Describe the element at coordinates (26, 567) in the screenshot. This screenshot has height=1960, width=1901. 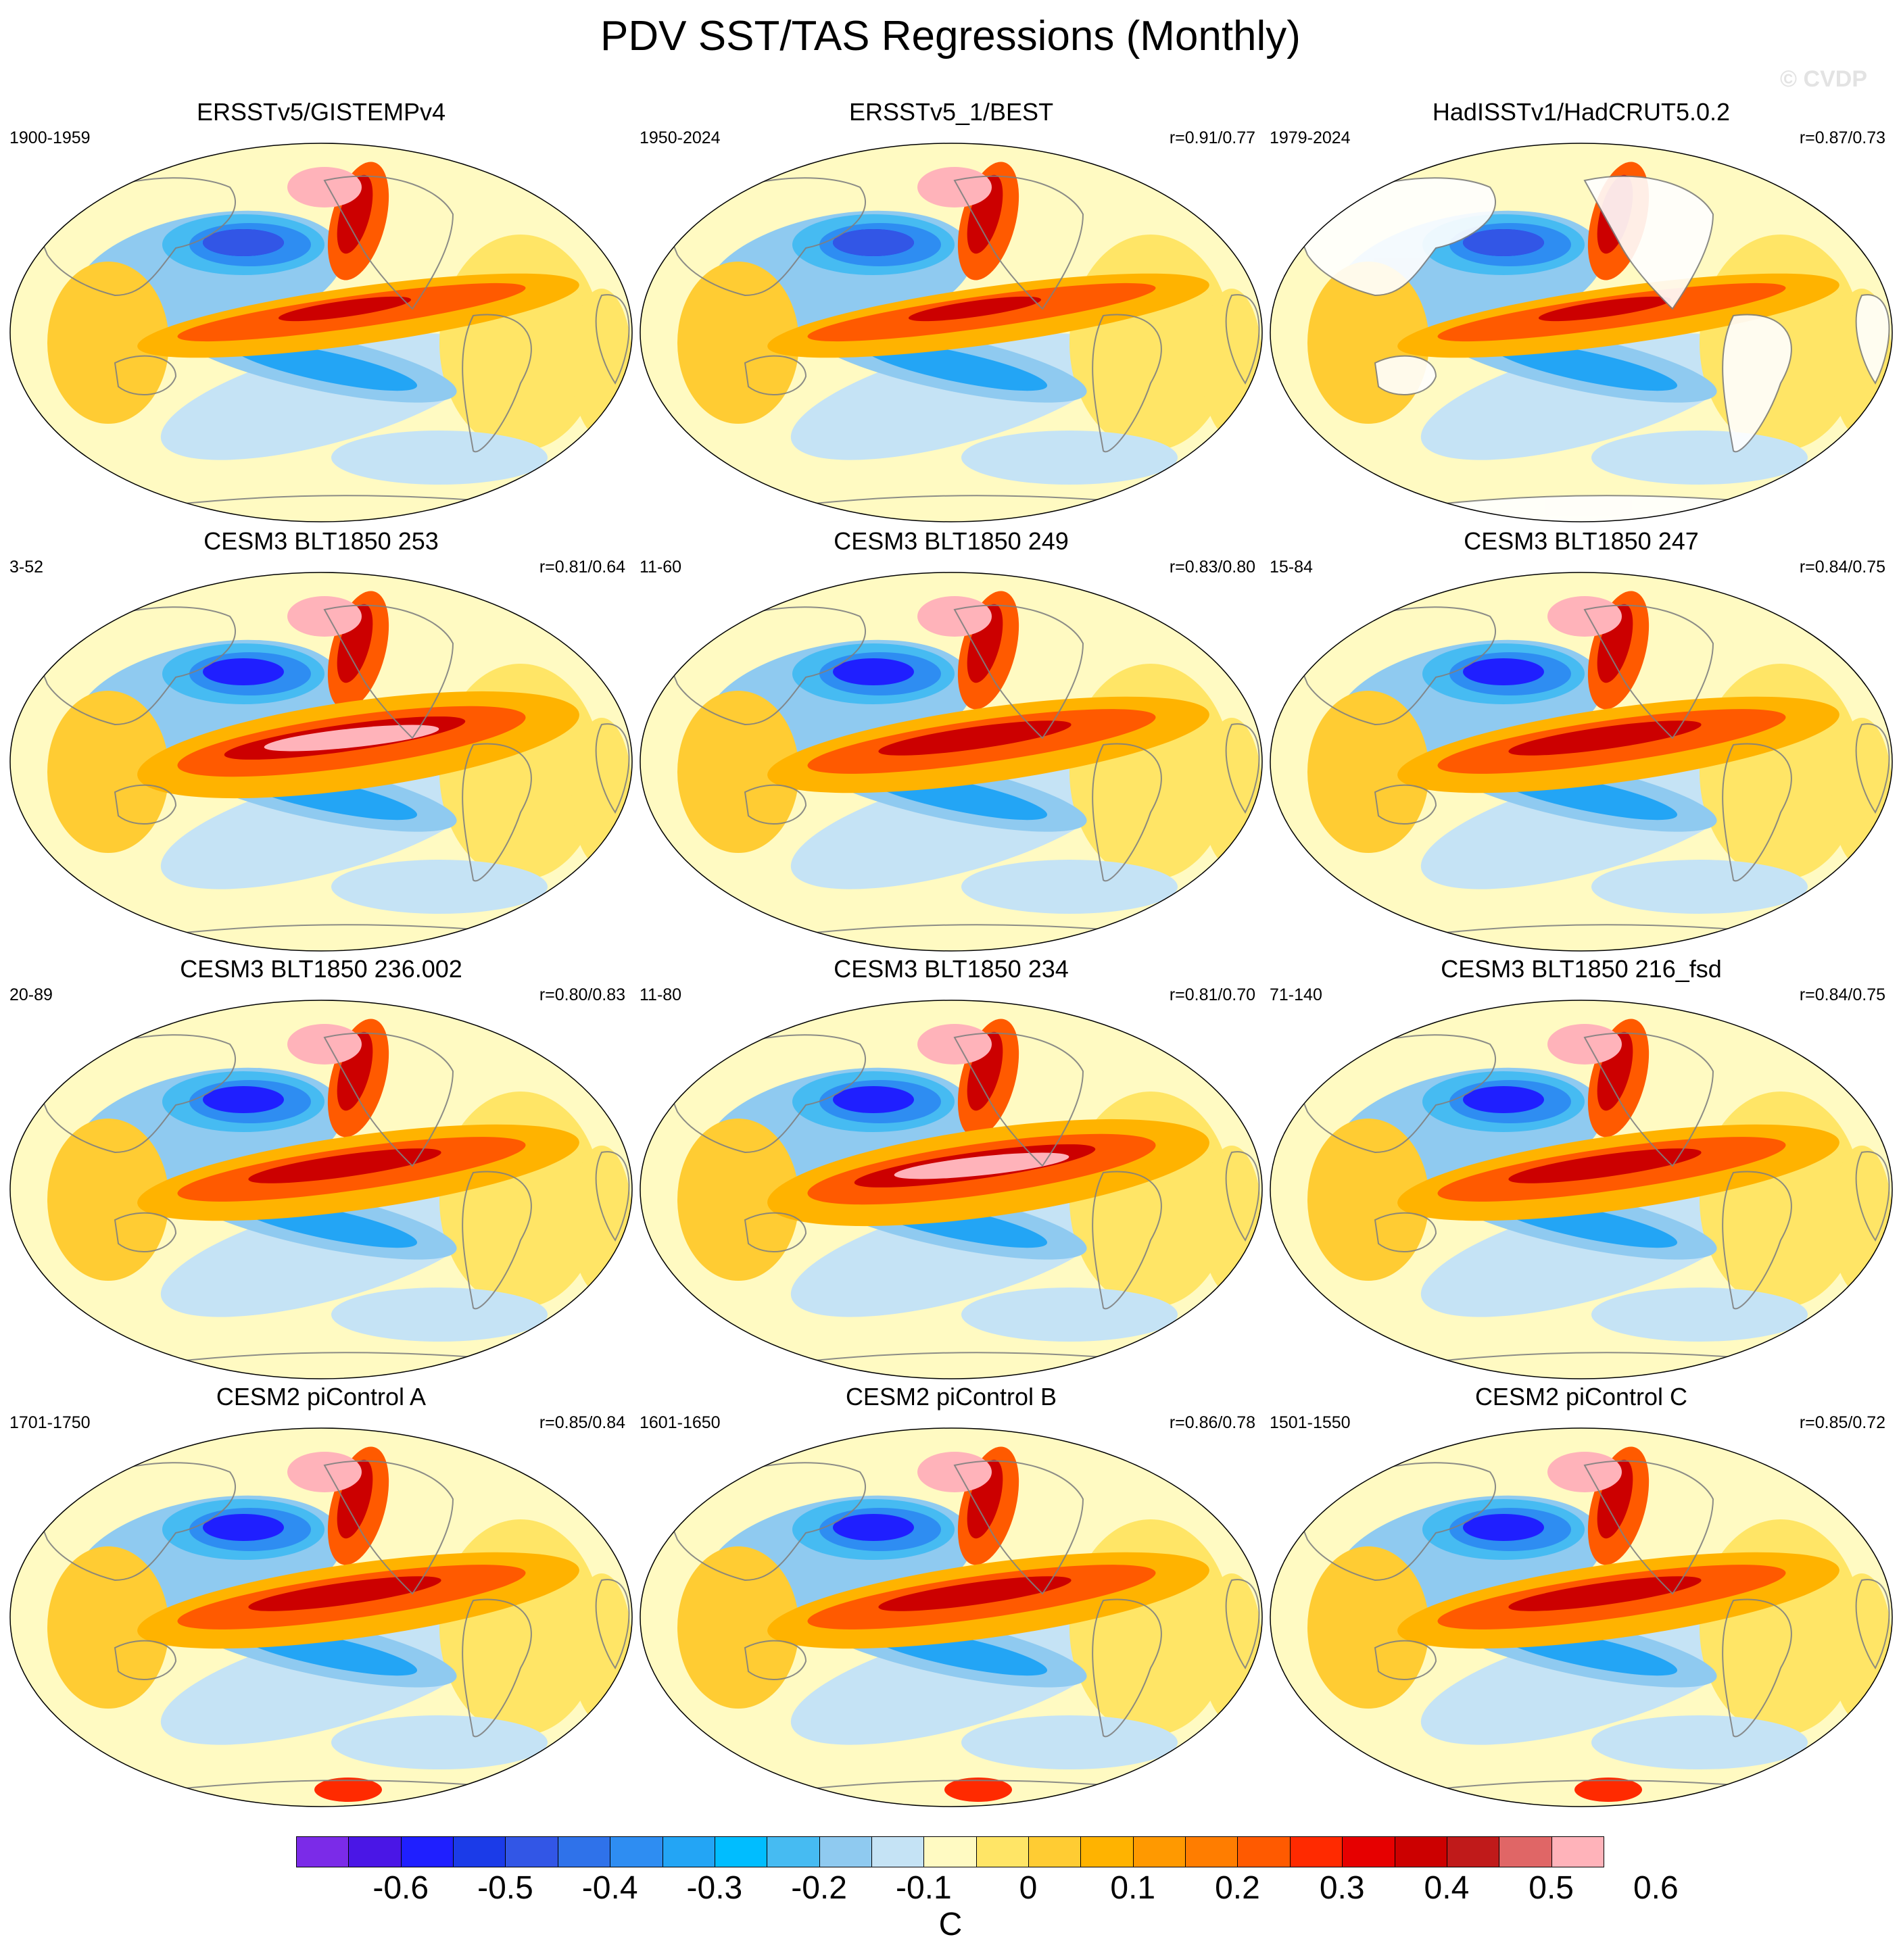
I see `panel-period: 3-52` at that location.